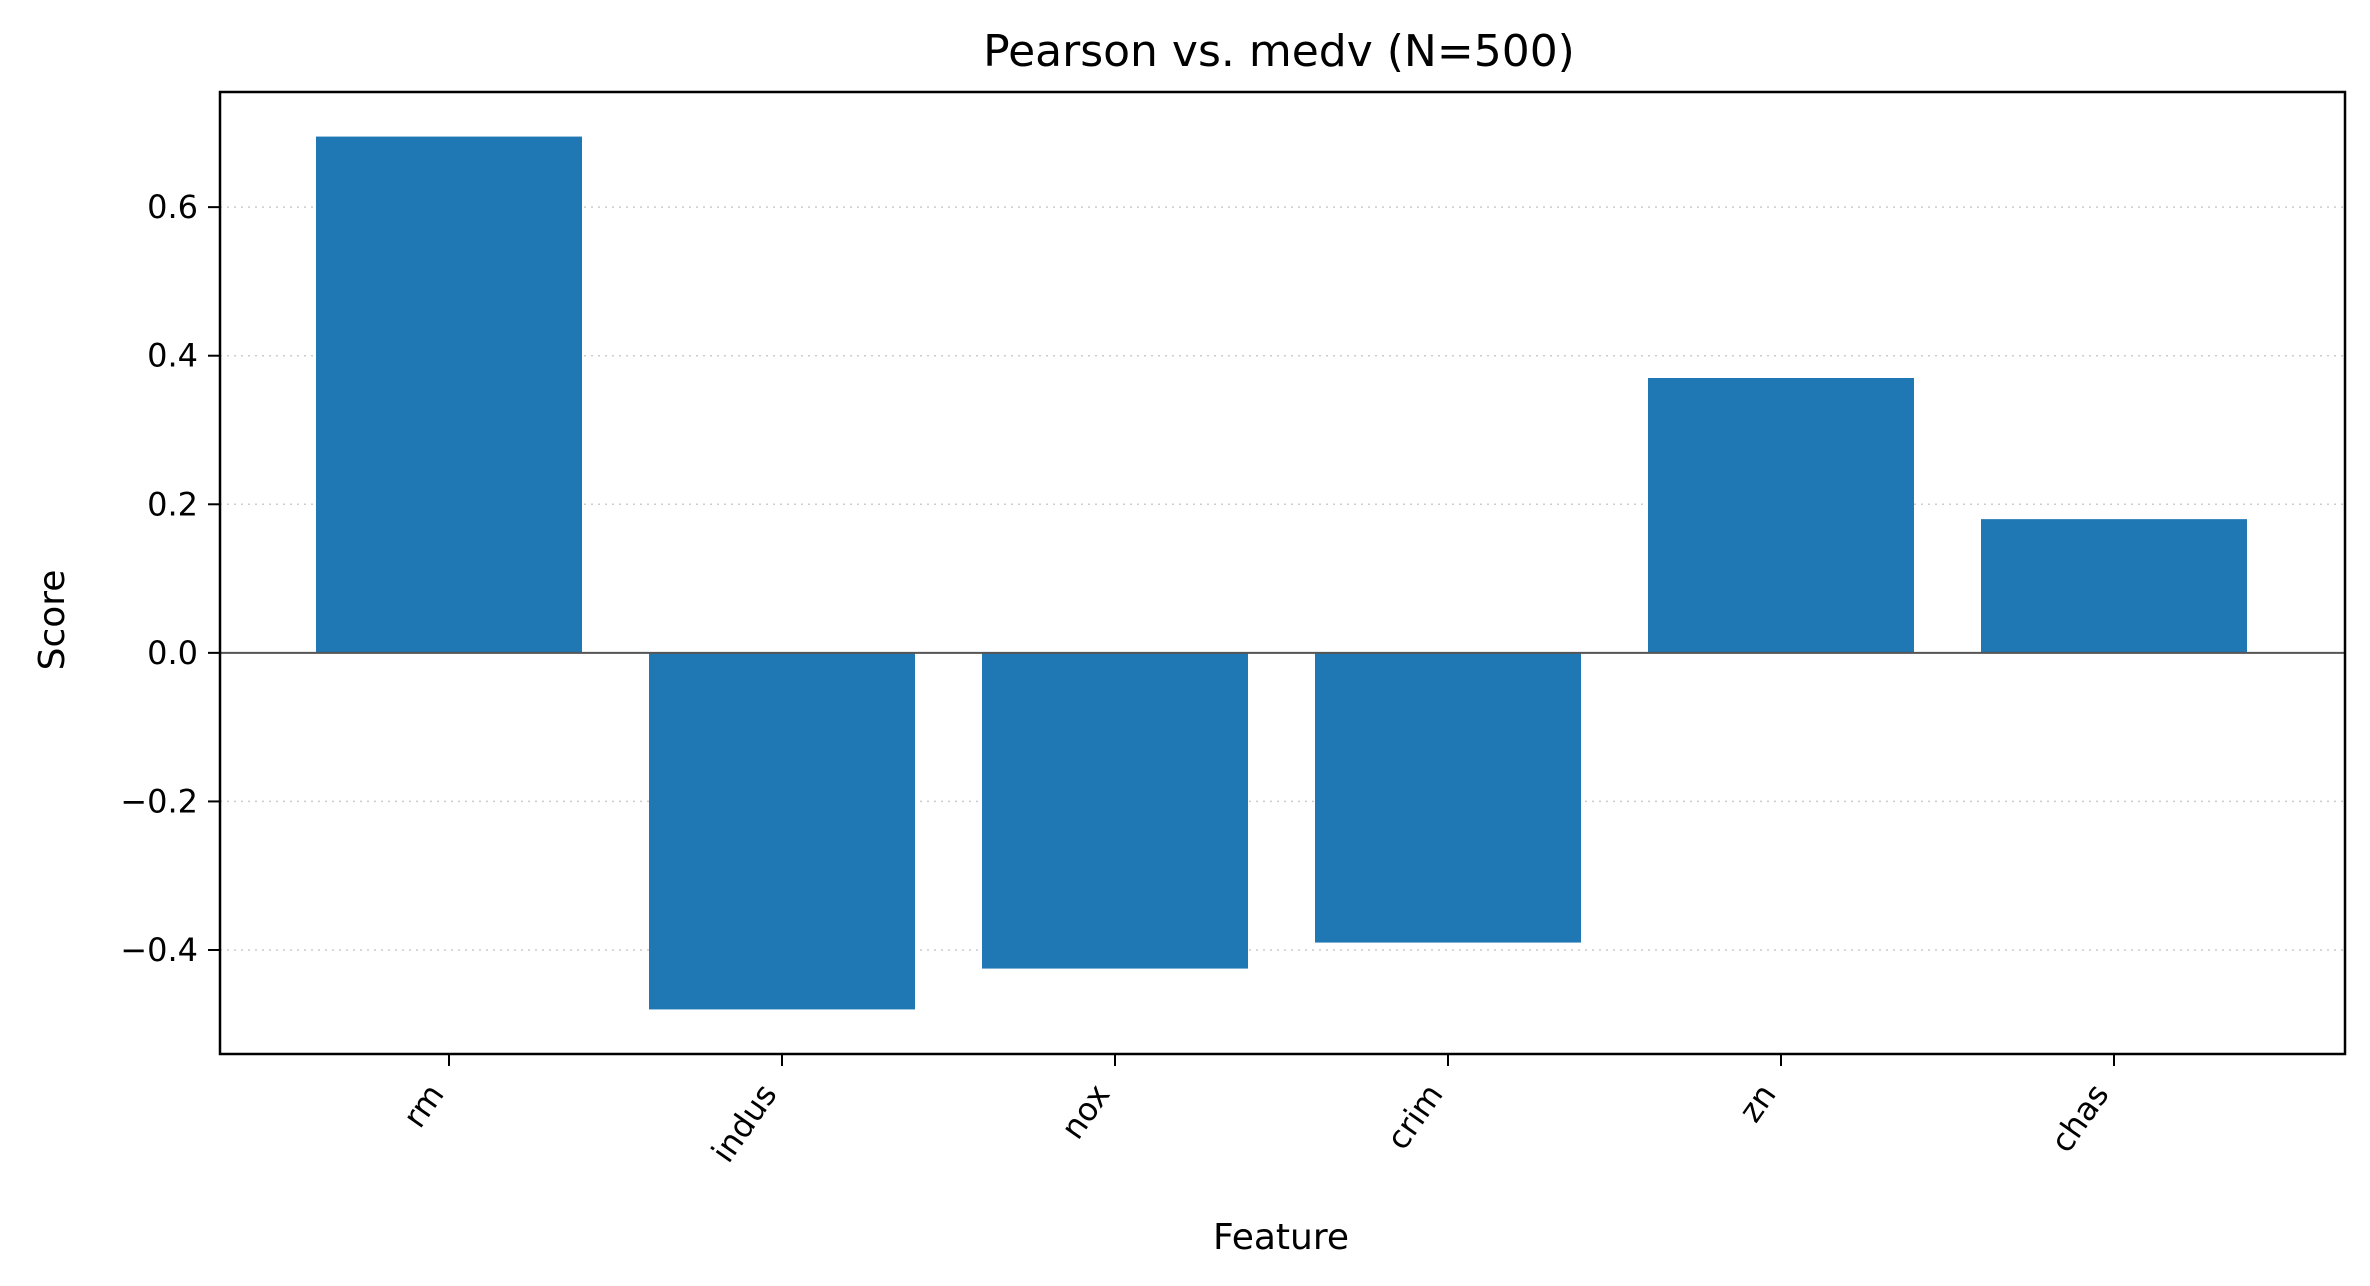  I want to click on y-axis-label: Score, so click(52, 620).